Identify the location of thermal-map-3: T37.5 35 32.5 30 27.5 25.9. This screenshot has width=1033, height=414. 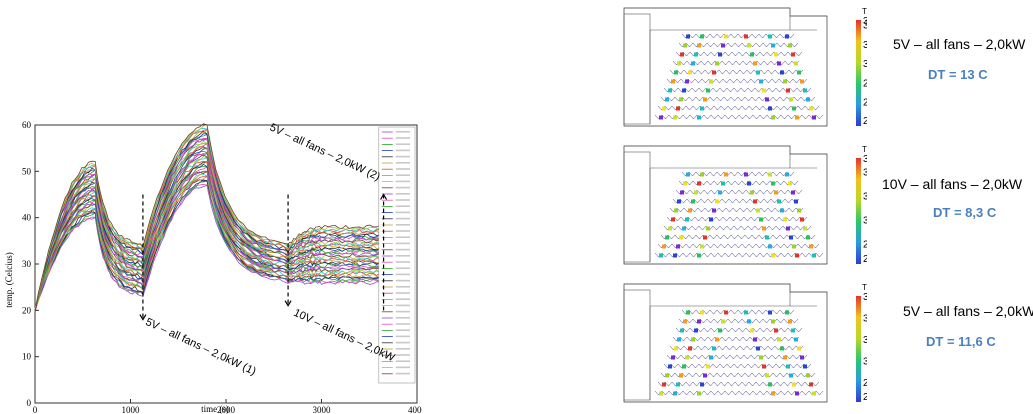
(745, 343).